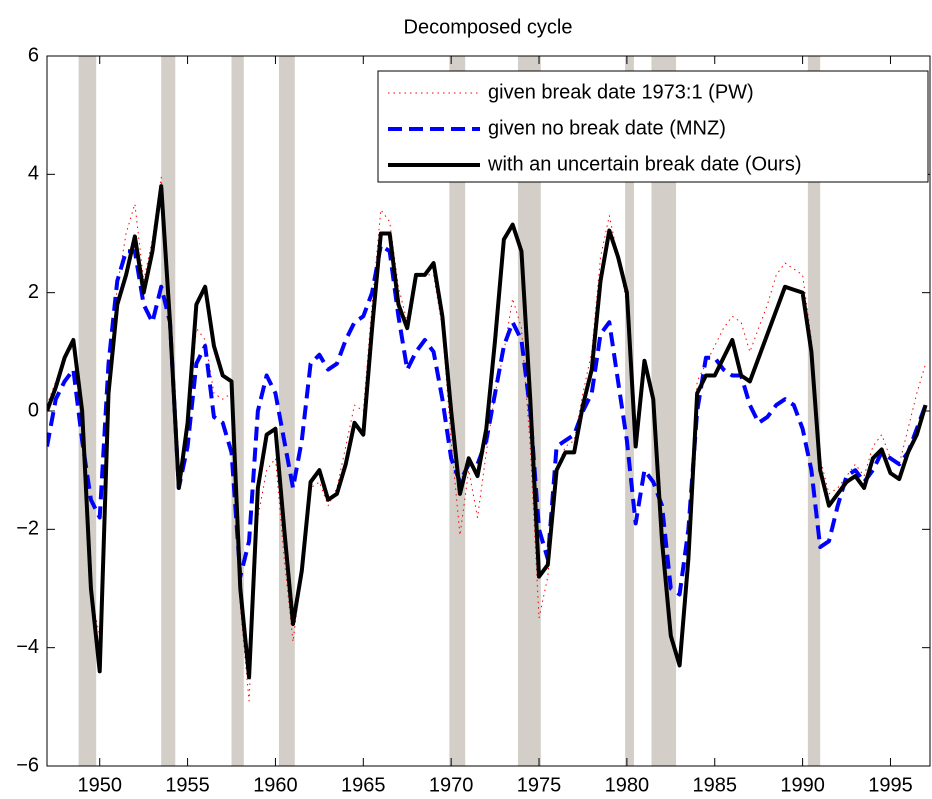 Image resolution: width=932 pixels, height=799 pixels. I want to click on x-tick-label: 1975, so click(539, 785).